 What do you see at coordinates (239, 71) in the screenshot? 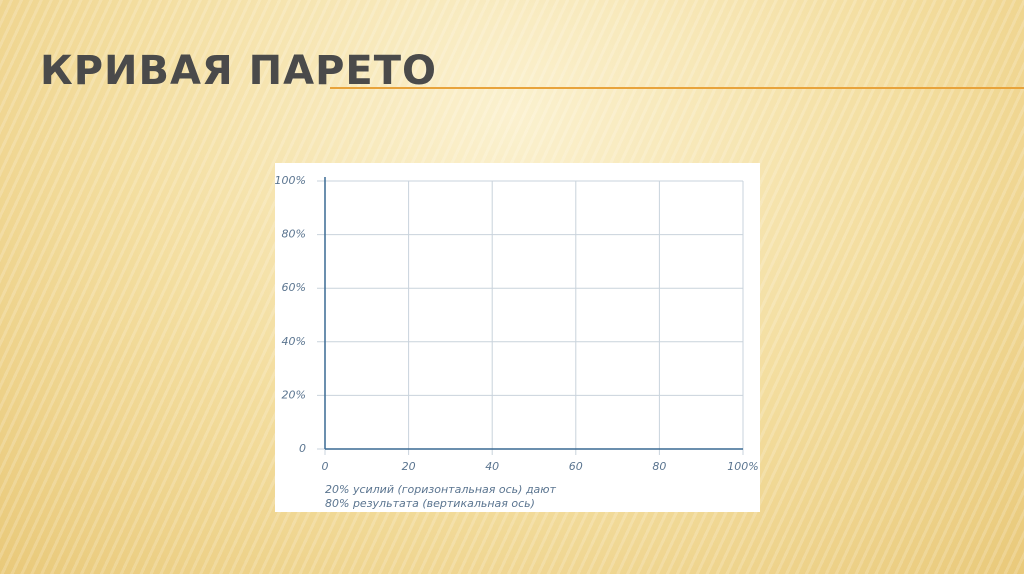
I see `slide-title: КРИВАЯ ПАРЕТО` at bounding box center [239, 71].